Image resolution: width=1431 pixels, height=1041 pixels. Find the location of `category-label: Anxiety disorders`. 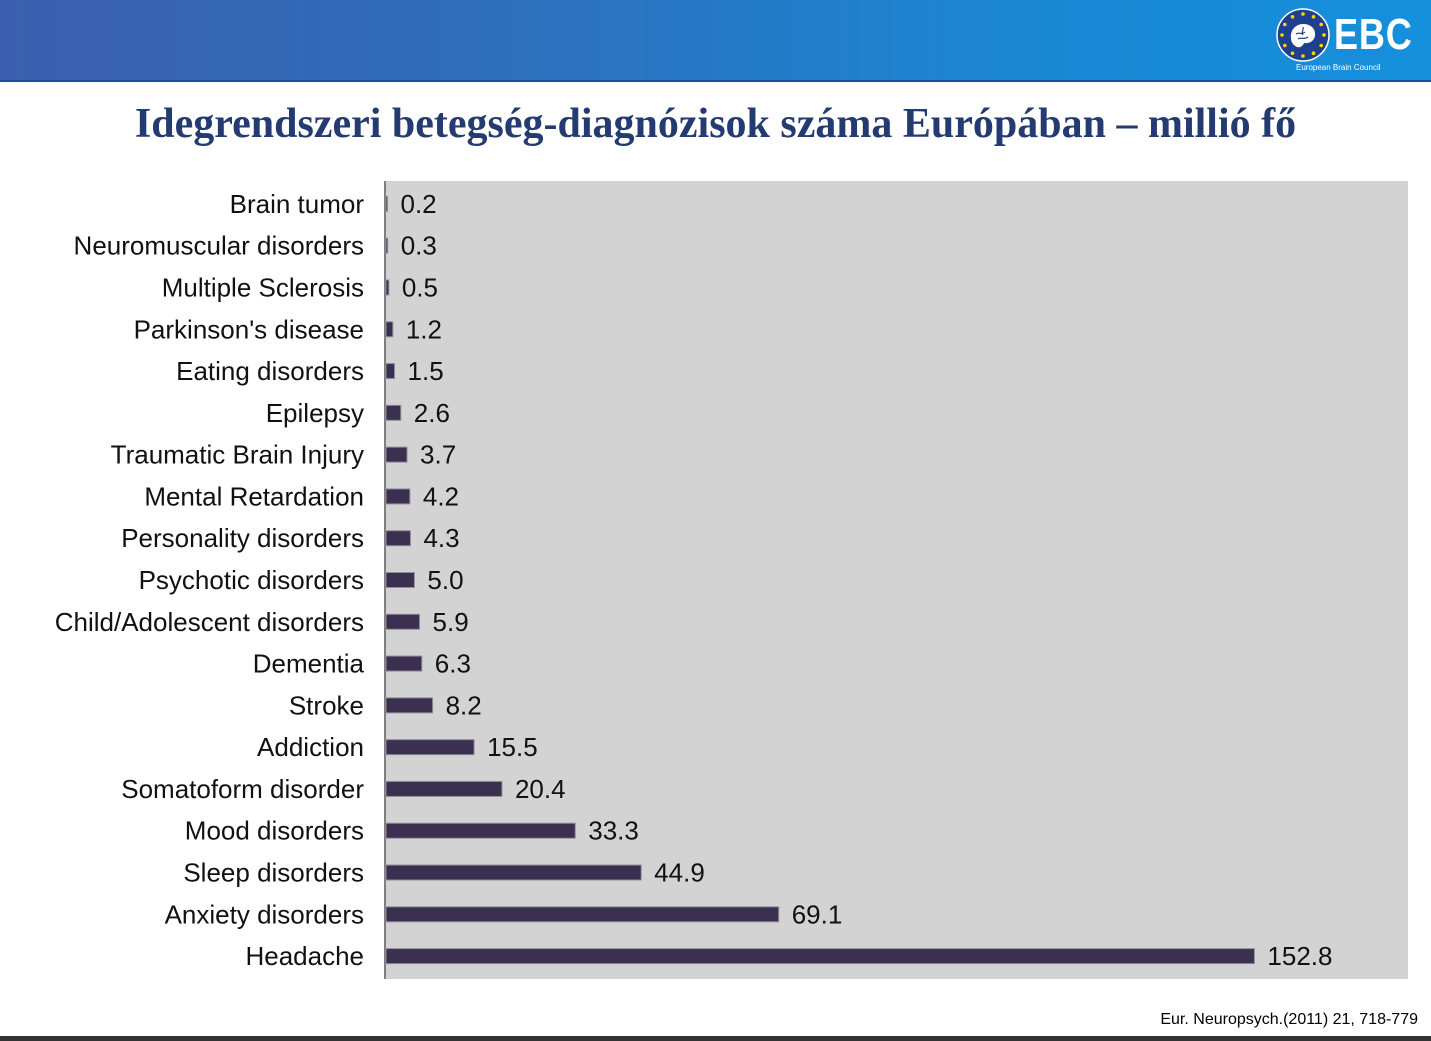

category-label: Anxiety disorders is located at coordinates (264, 914).